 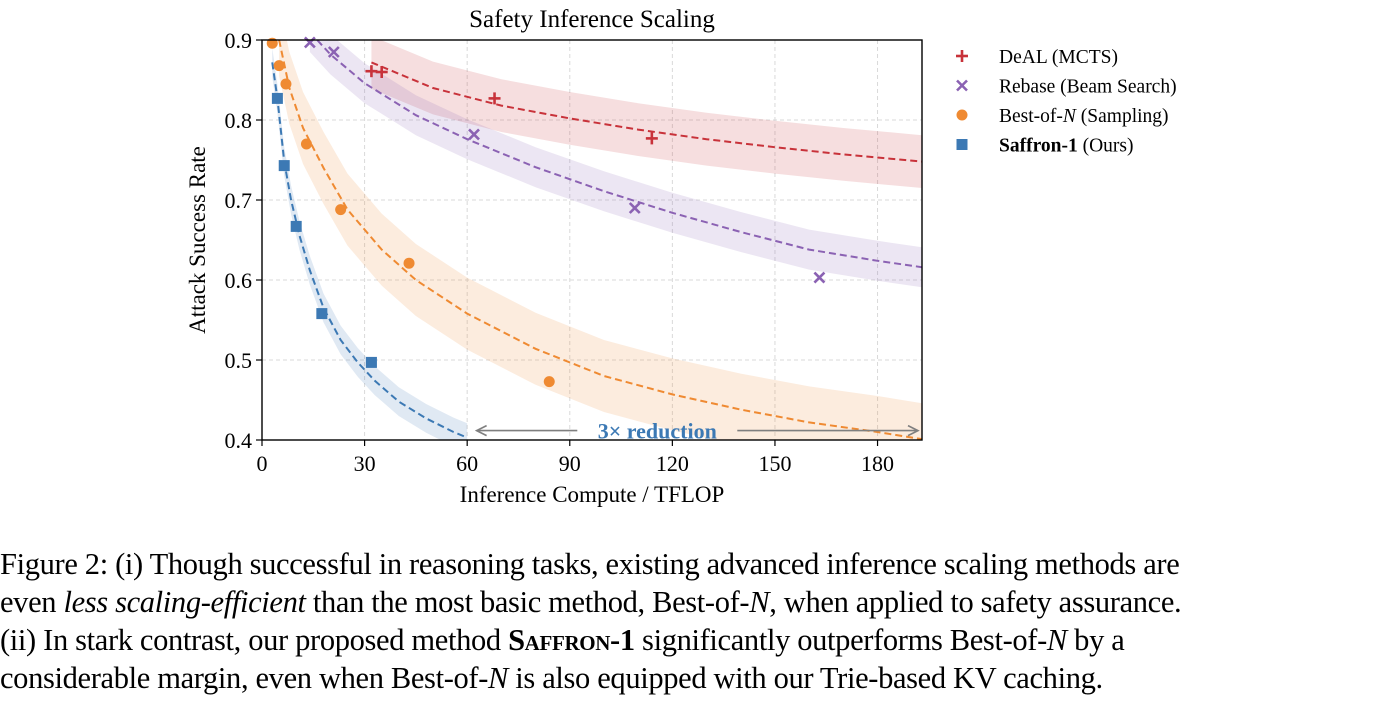 What do you see at coordinates (480, 430) in the screenshot?
I see `arrowhead-left` at bounding box center [480, 430].